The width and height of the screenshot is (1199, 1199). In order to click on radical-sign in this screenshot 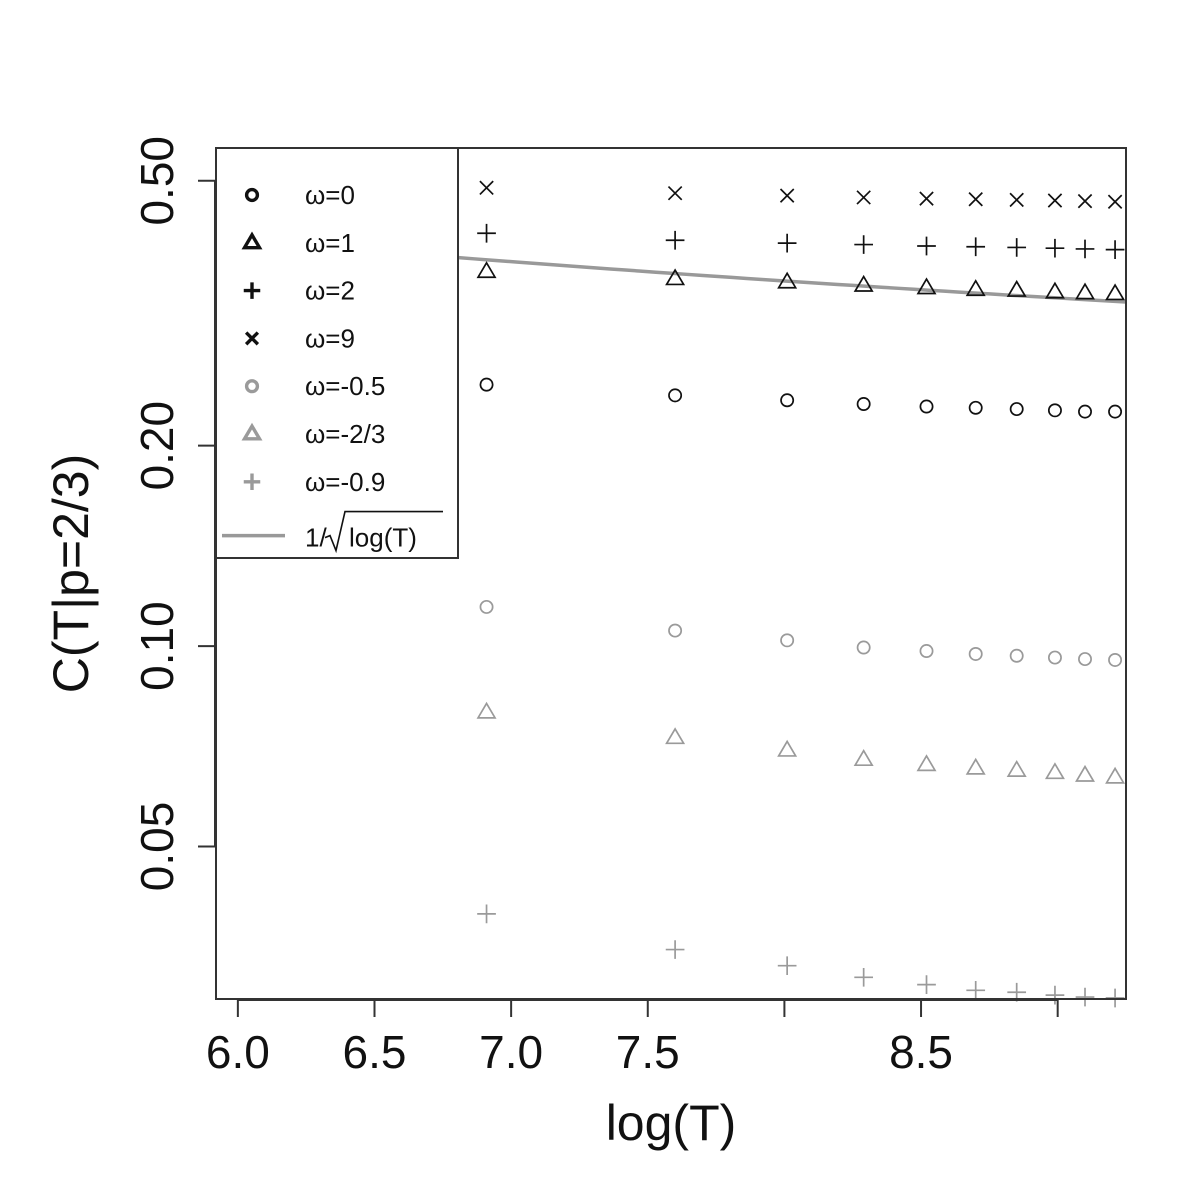, I will do `click(383, 532)`.